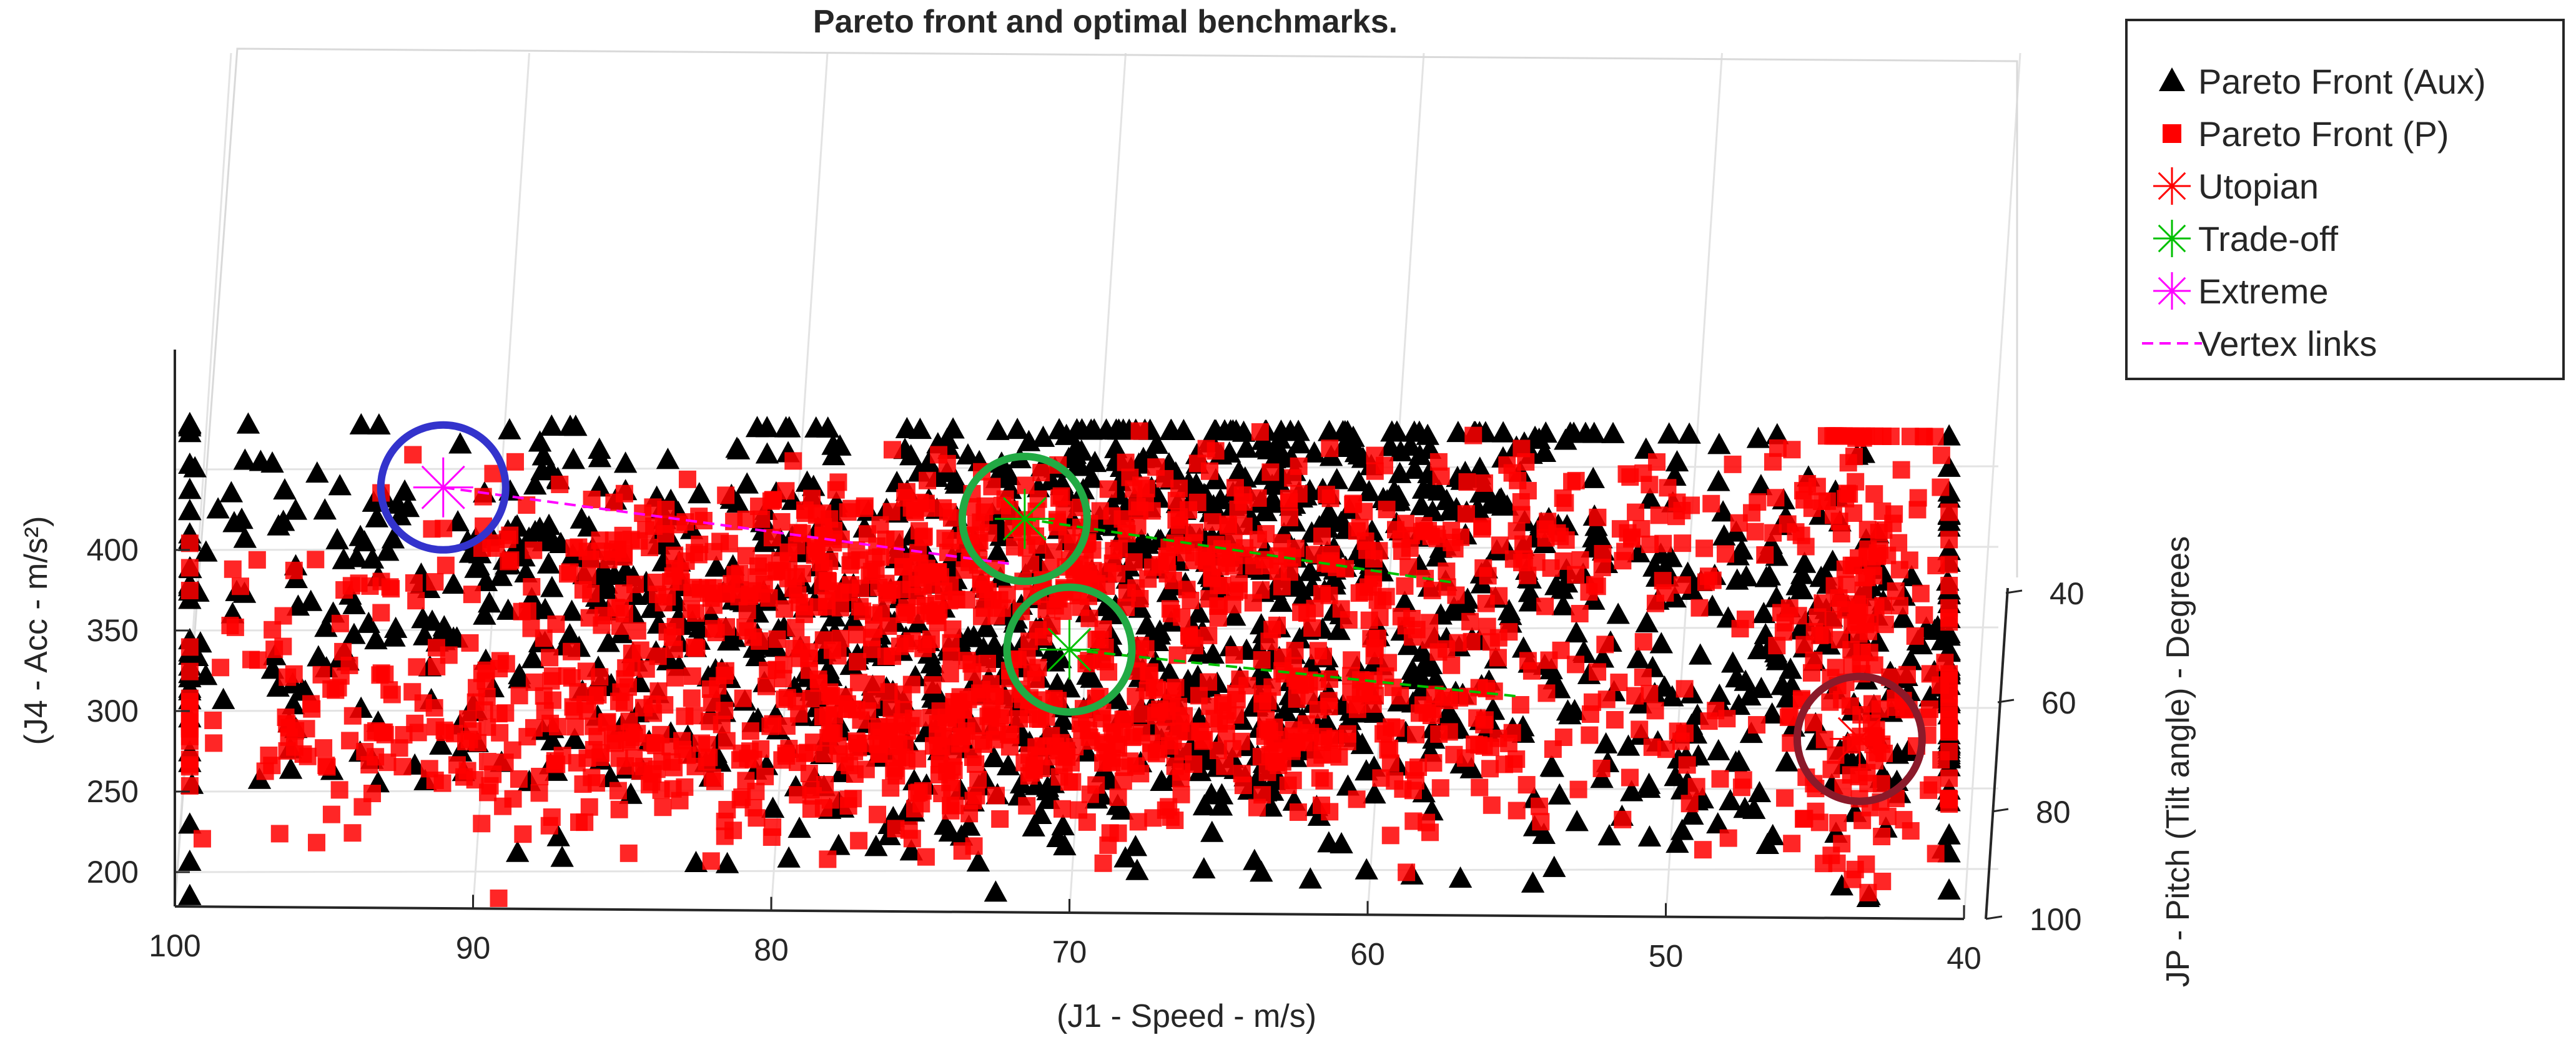 The width and height of the screenshot is (2576, 1060). What do you see at coordinates (113, 630) in the screenshot?
I see `y-tick-label: 350` at bounding box center [113, 630].